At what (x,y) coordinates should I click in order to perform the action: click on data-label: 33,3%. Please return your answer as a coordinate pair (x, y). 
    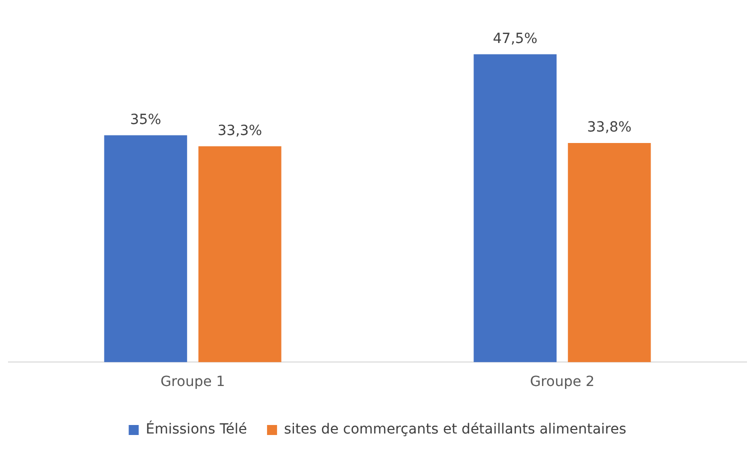
    Looking at the image, I should click on (240, 130).